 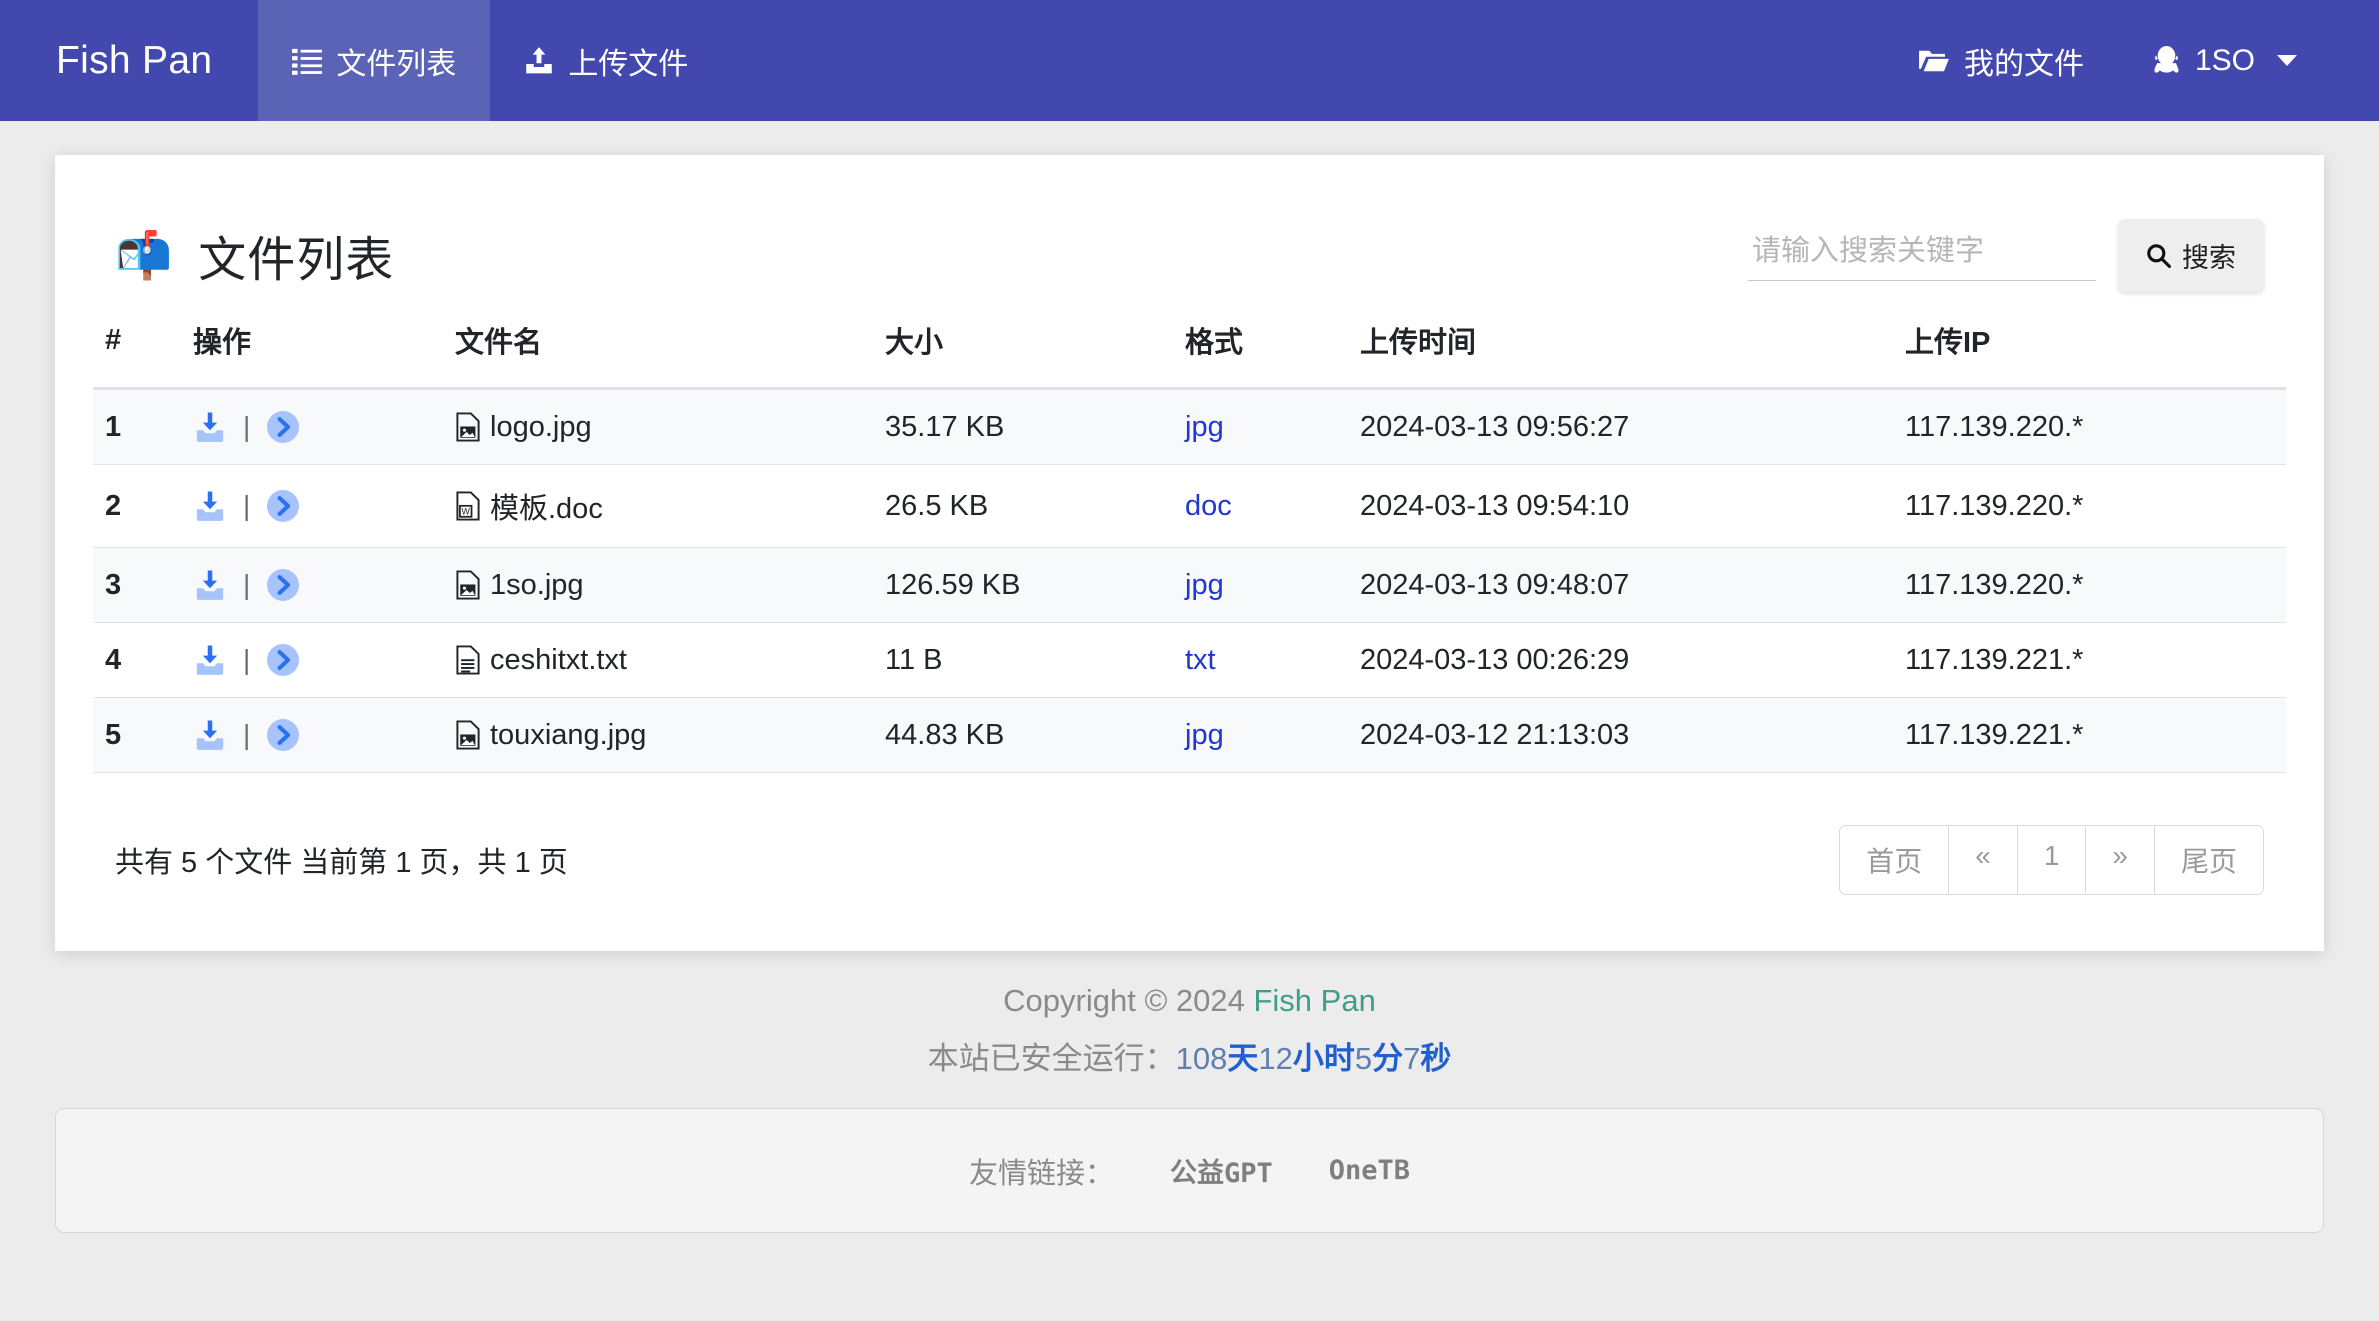 I want to click on nav-item-file-list: 文件列表, so click(x=374, y=60).